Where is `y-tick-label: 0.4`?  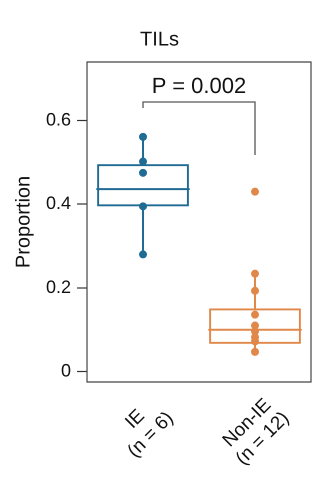 y-tick-label: 0.4 is located at coordinates (59, 203).